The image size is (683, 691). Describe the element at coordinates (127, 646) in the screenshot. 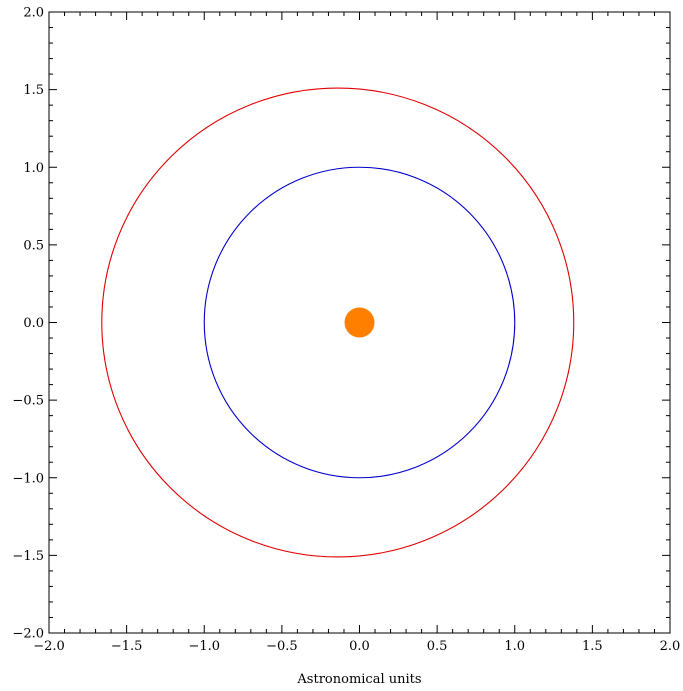

I see `x-tick-label: −1.5` at that location.